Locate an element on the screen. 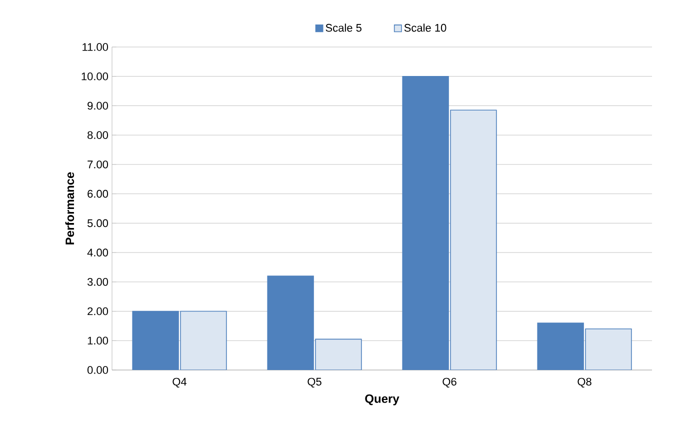 This screenshot has width=687, height=436. y-tick-label: 6.00 is located at coordinates (98, 194).